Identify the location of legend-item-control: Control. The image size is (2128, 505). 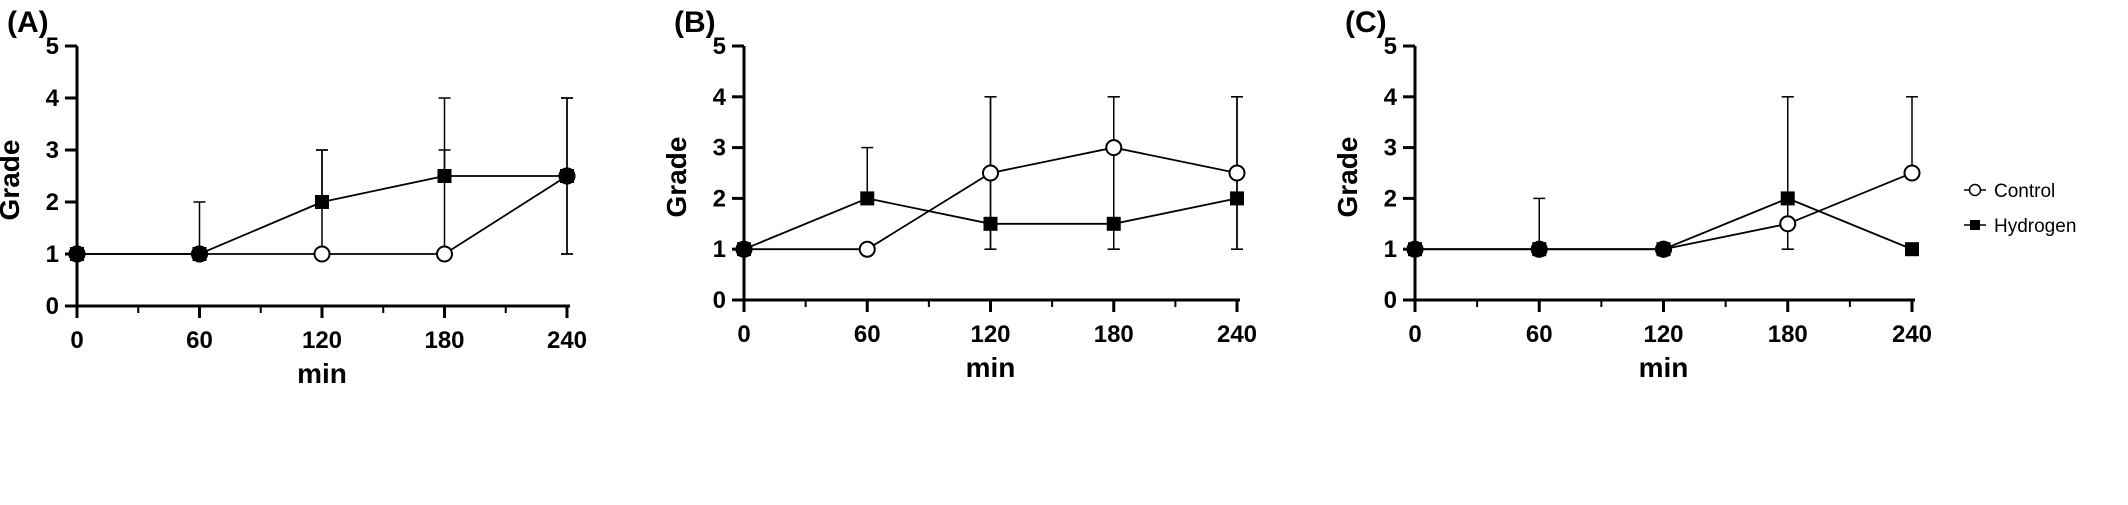
(2009, 191).